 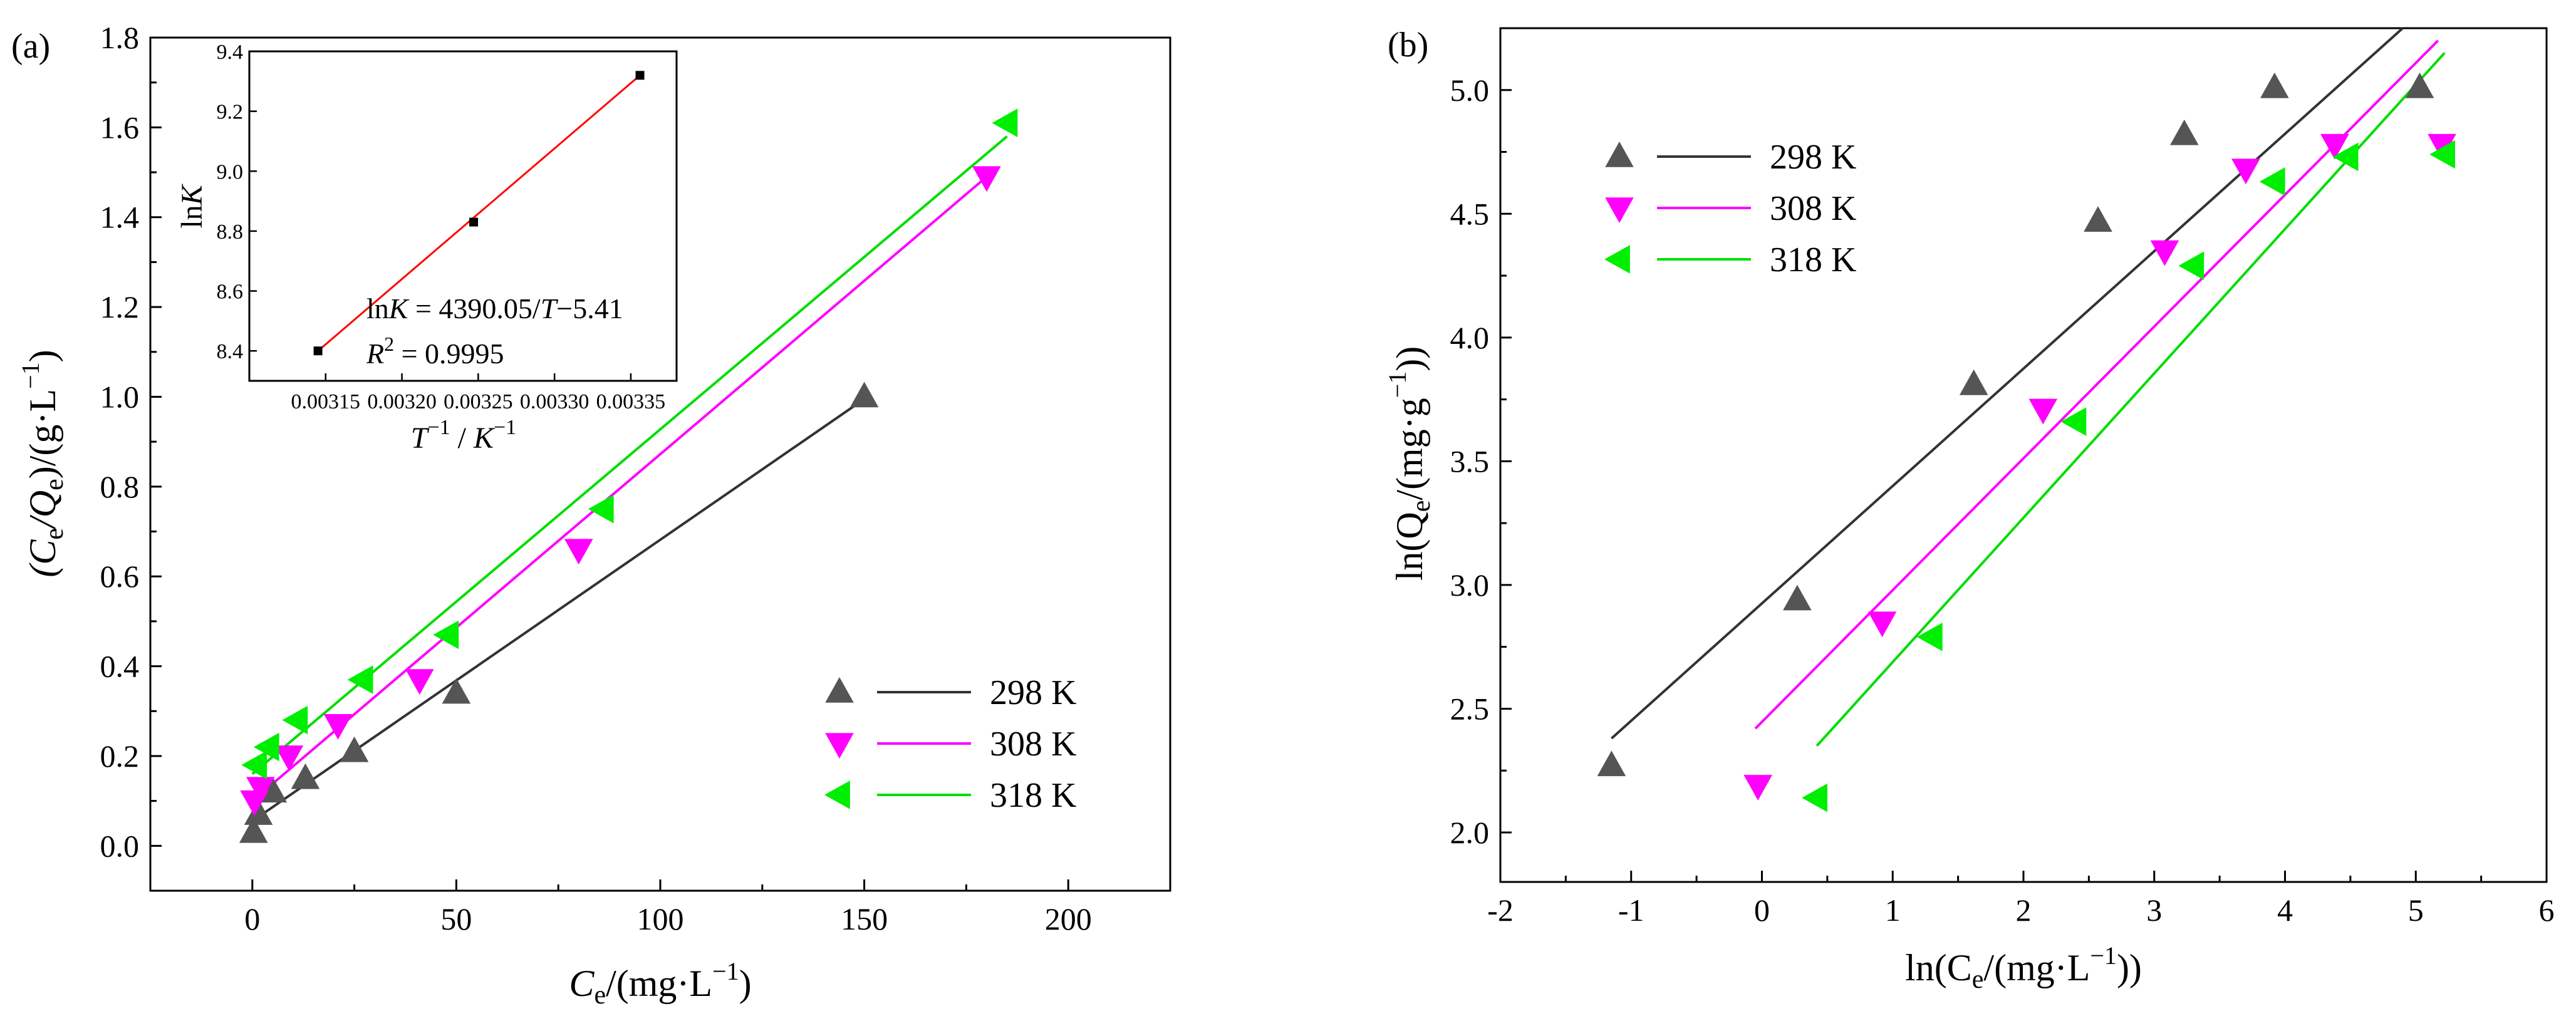 What do you see at coordinates (120, 128) in the screenshot?
I see `y-tick-label: 1.6` at bounding box center [120, 128].